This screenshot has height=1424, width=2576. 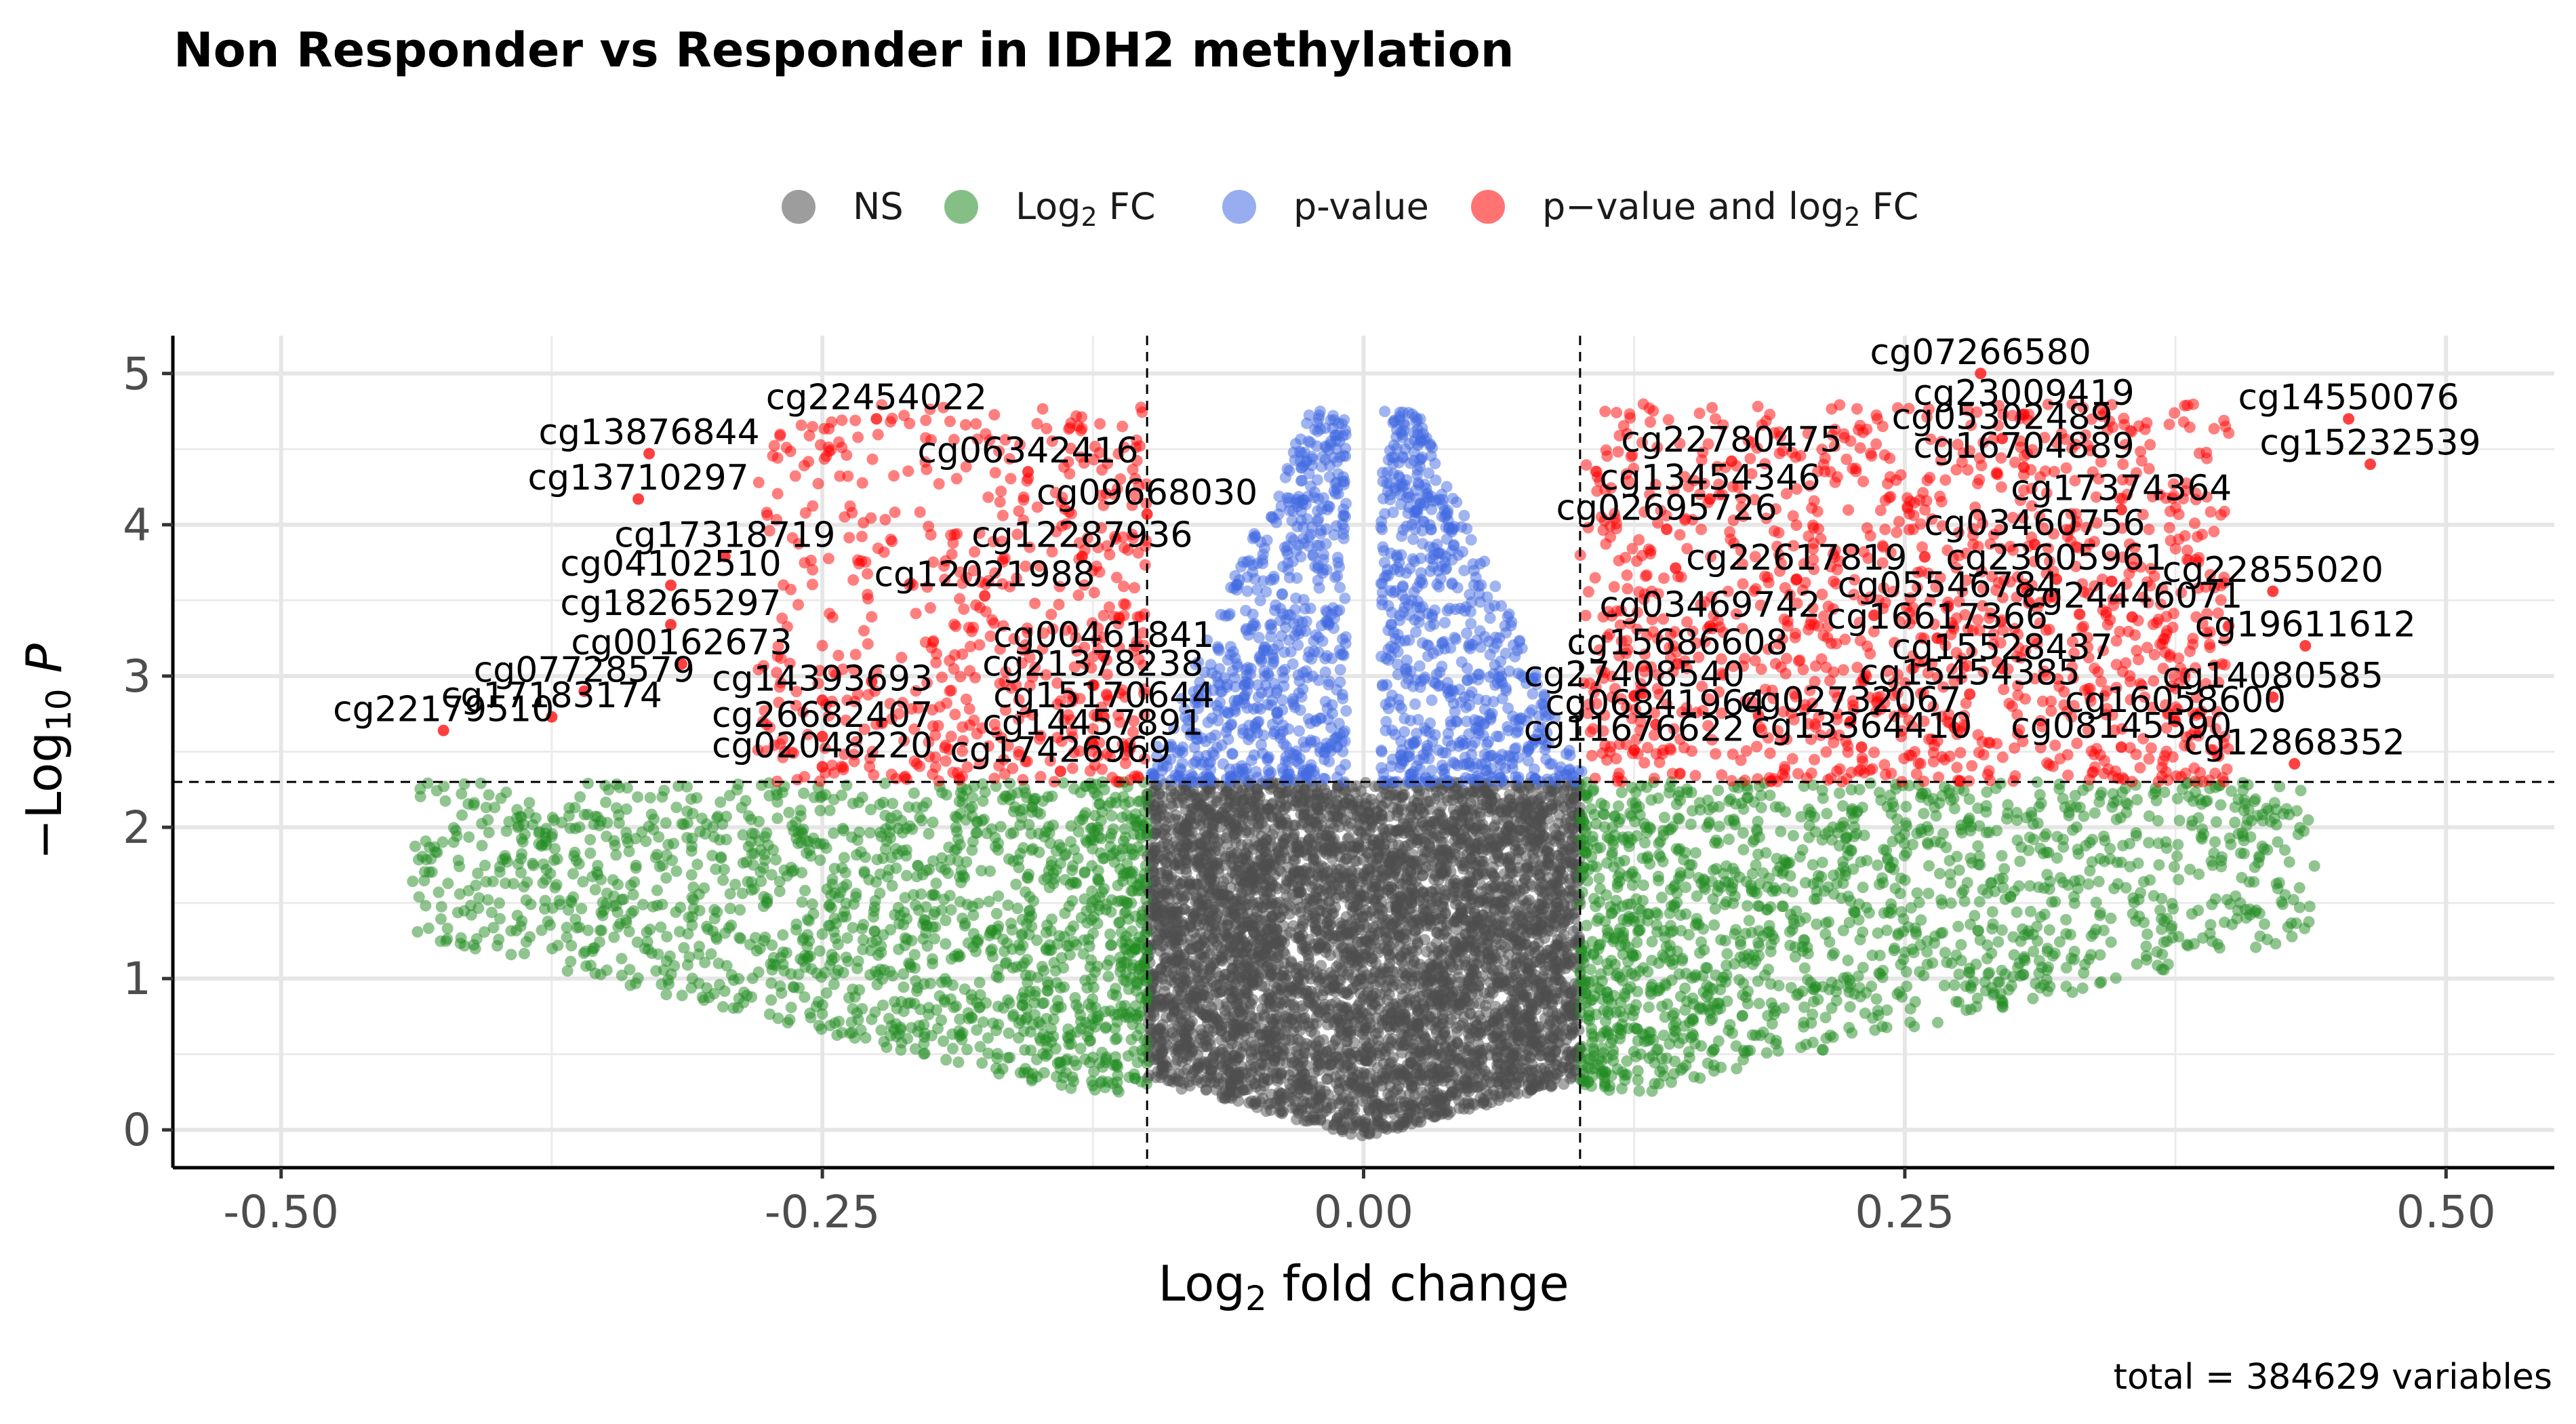 I want to click on legend-label: p−value and log2 FC, so click(x=1730, y=208).